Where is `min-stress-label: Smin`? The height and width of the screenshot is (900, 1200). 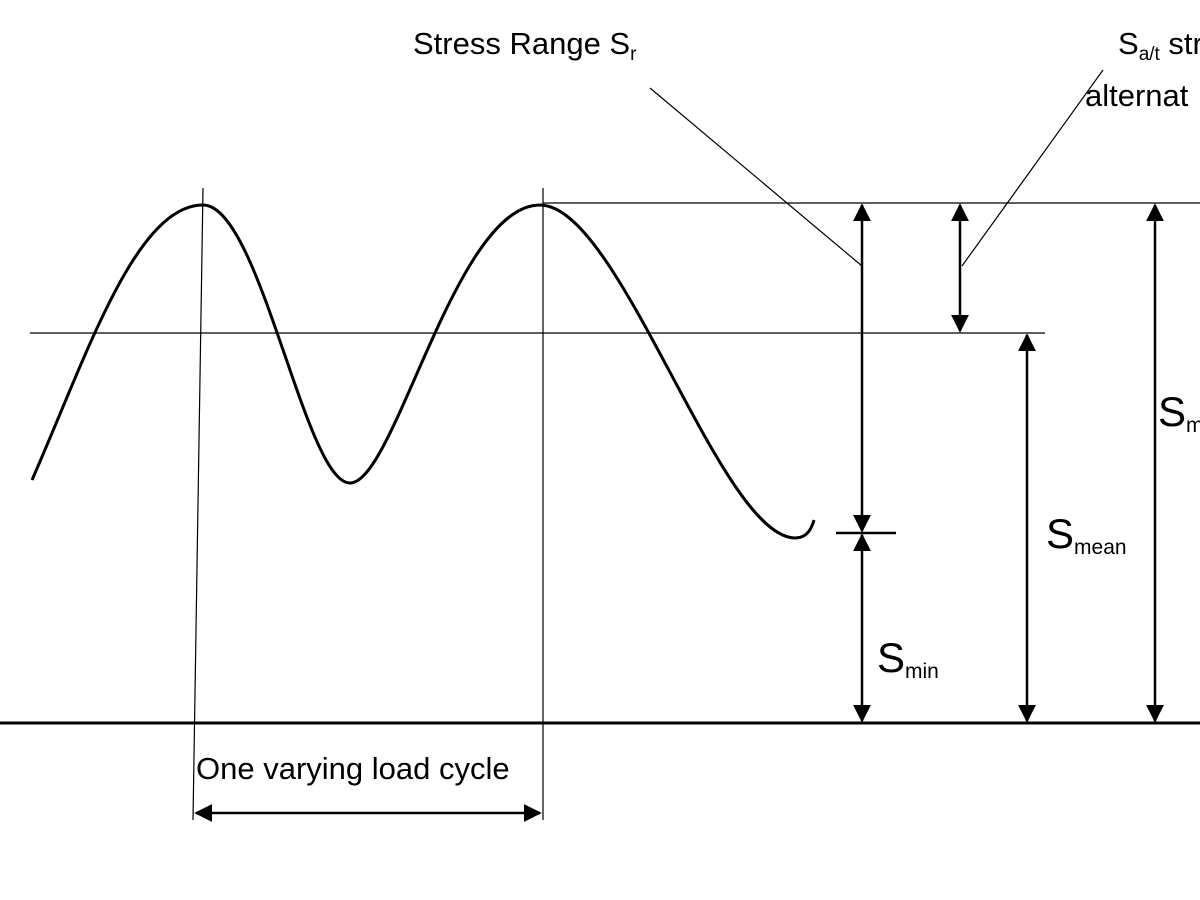
min-stress-label: Smin is located at coordinates (908, 658).